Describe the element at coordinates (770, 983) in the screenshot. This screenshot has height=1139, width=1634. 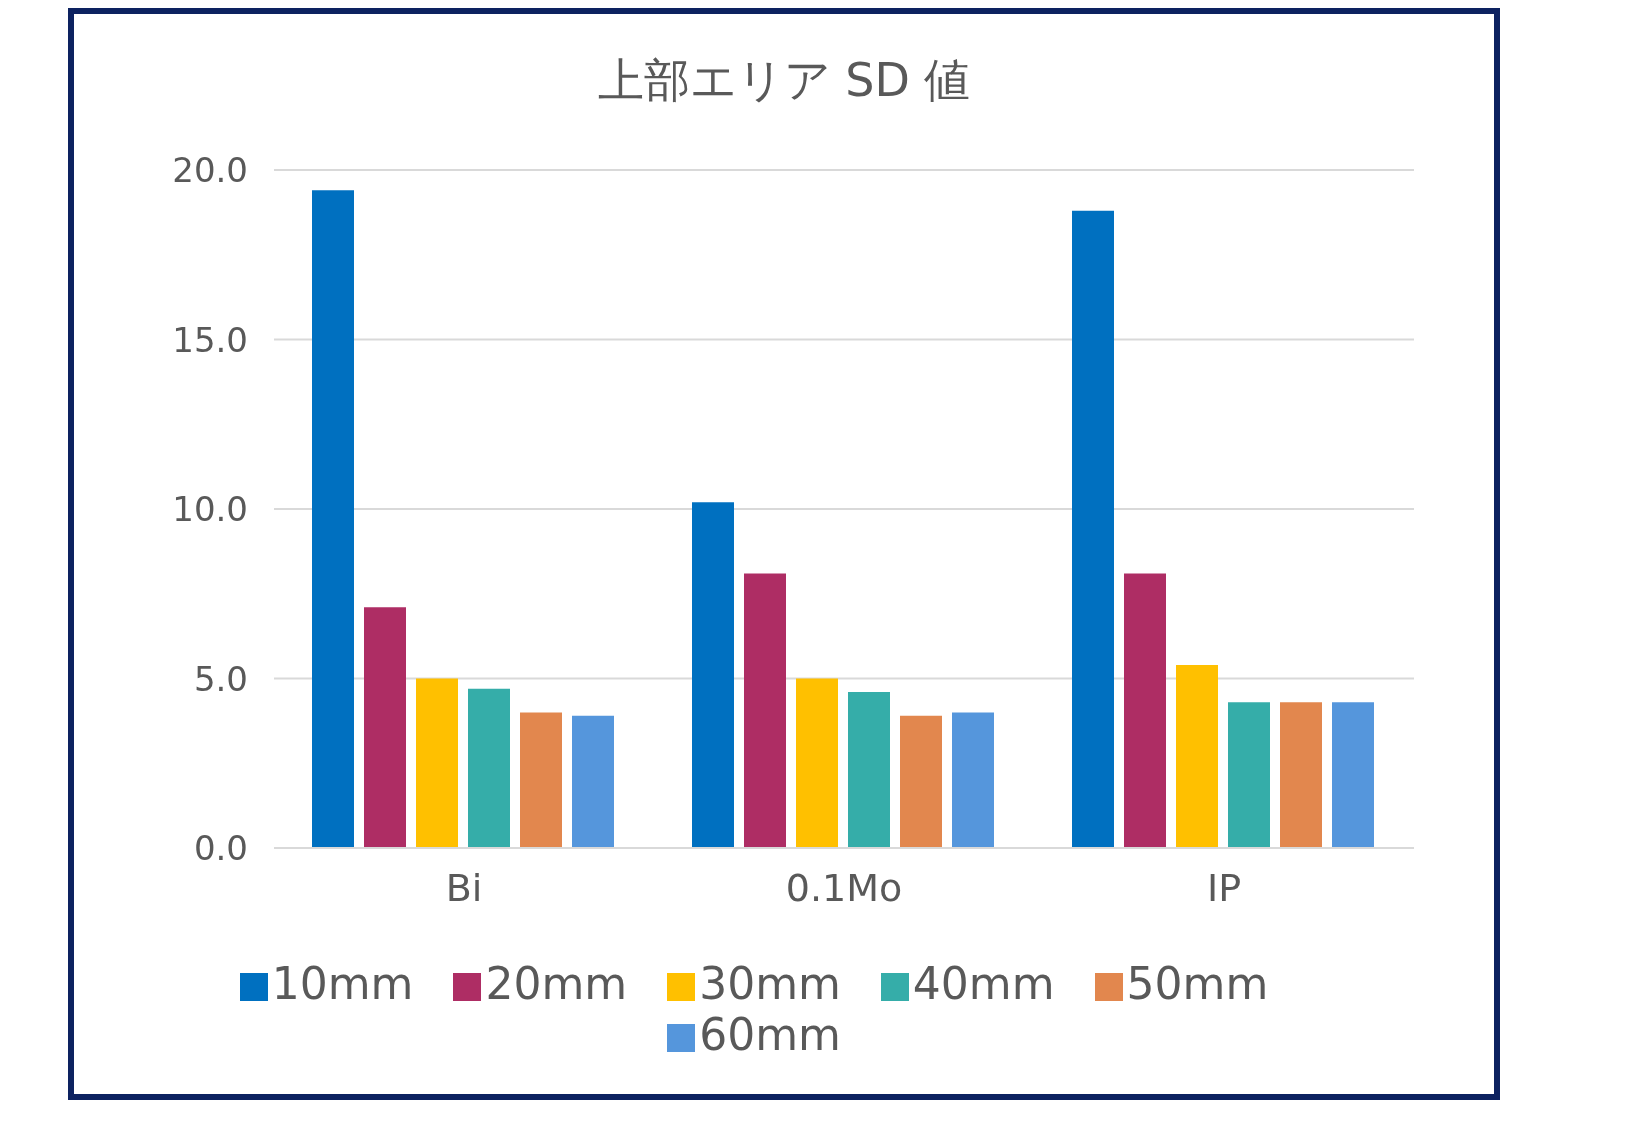
I see `legend-label: 30mm` at that location.